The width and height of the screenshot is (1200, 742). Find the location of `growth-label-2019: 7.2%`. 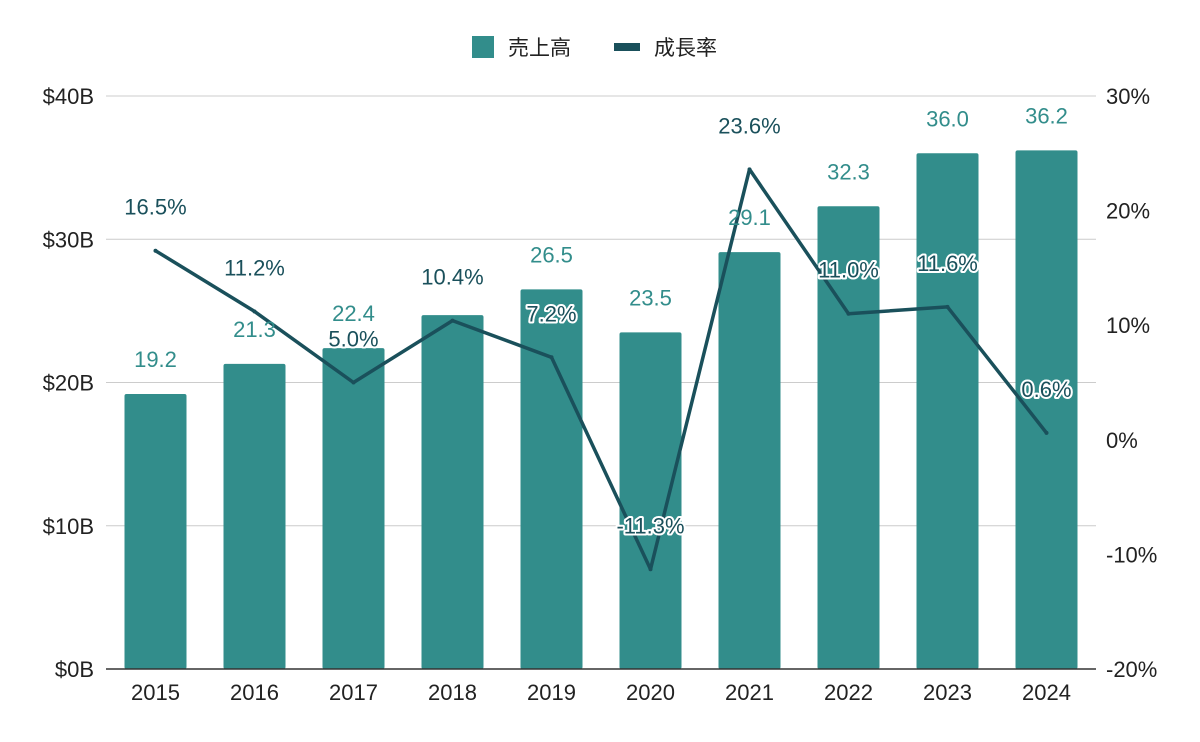

growth-label-2019: 7.2% is located at coordinates (551, 313).